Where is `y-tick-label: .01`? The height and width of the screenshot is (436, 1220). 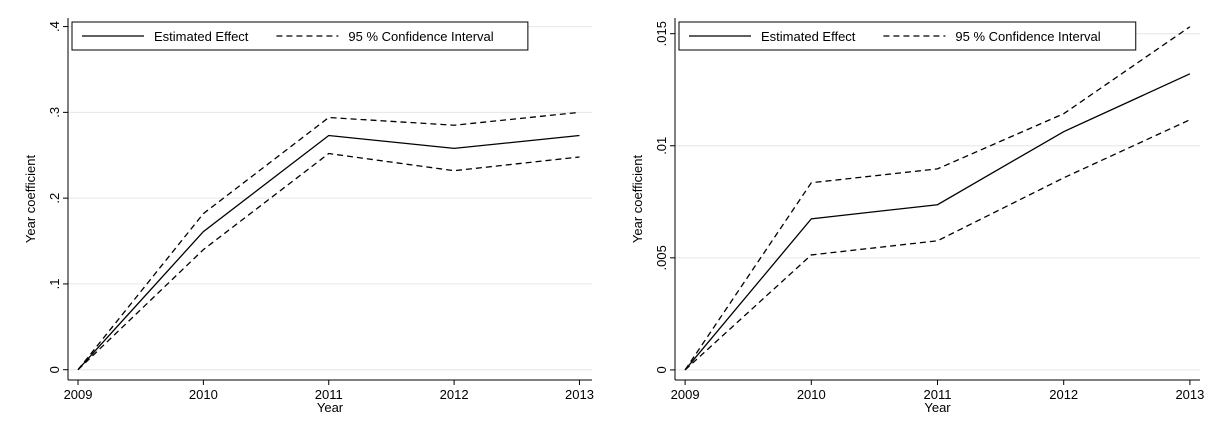 y-tick-label: .01 is located at coordinates (661, 146).